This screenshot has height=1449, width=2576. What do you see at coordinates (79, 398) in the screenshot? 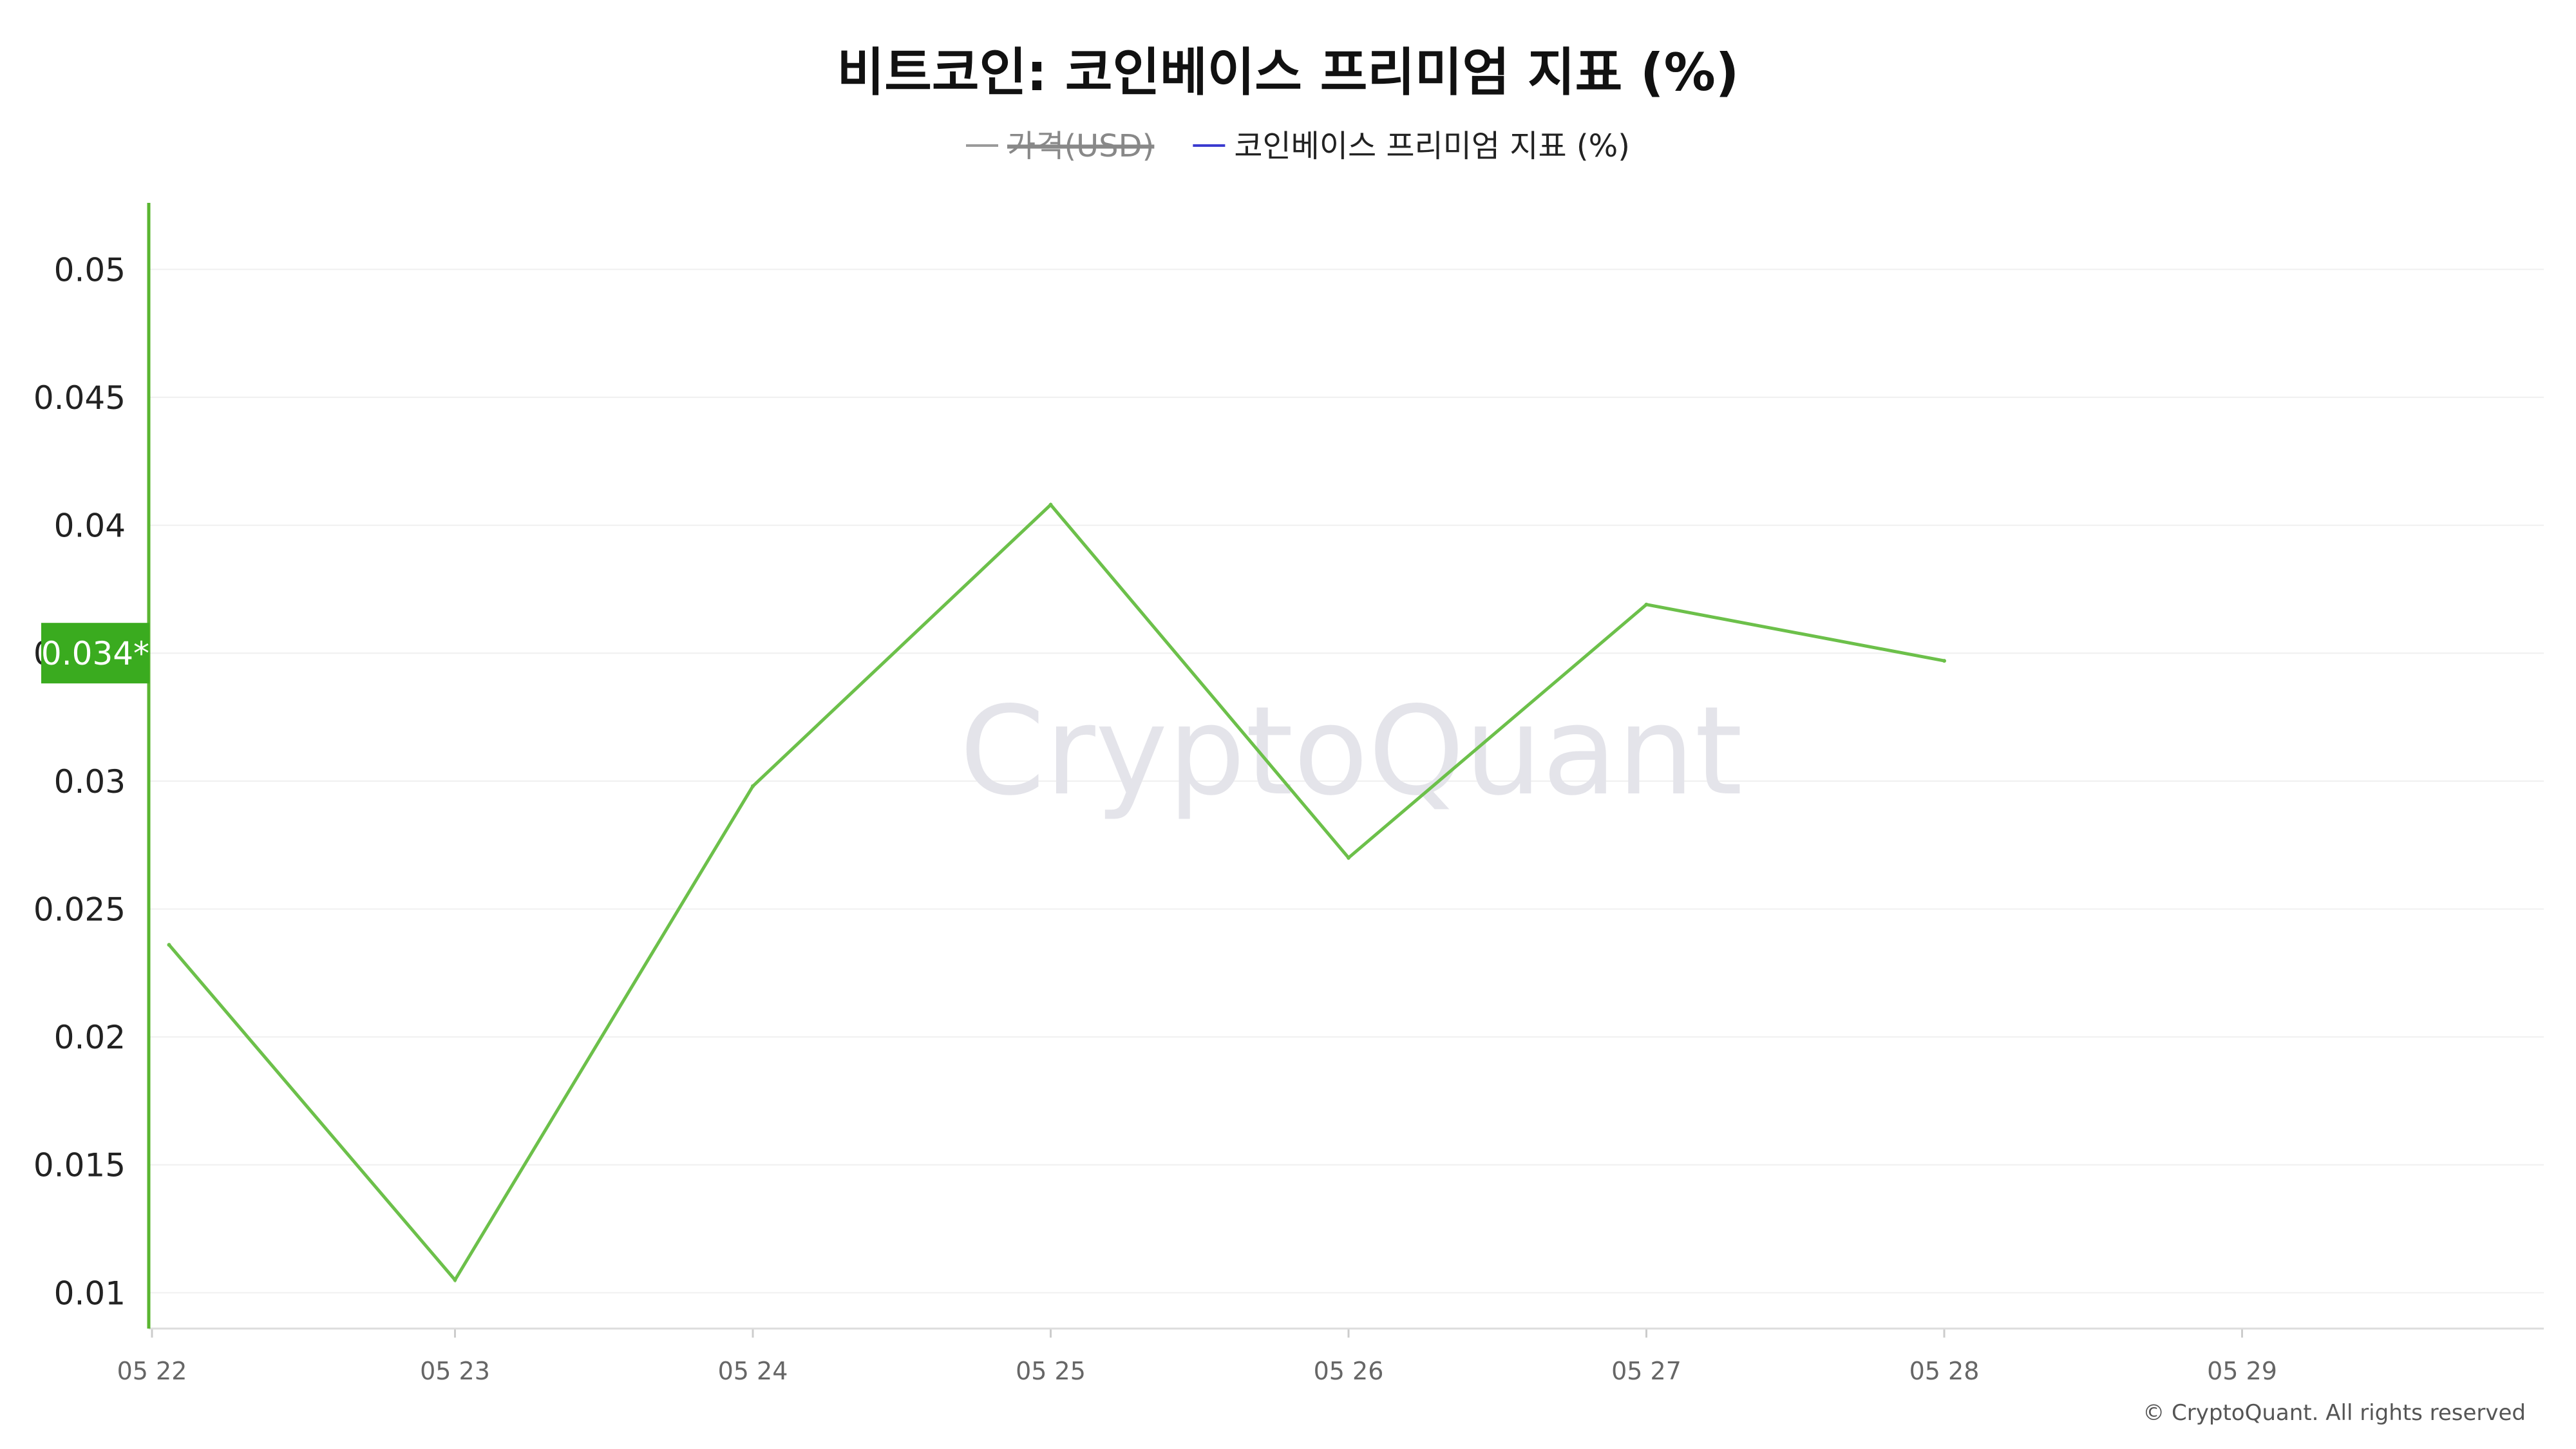
I see `y-tick-label: 0.045` at bounding box center [79, 398].